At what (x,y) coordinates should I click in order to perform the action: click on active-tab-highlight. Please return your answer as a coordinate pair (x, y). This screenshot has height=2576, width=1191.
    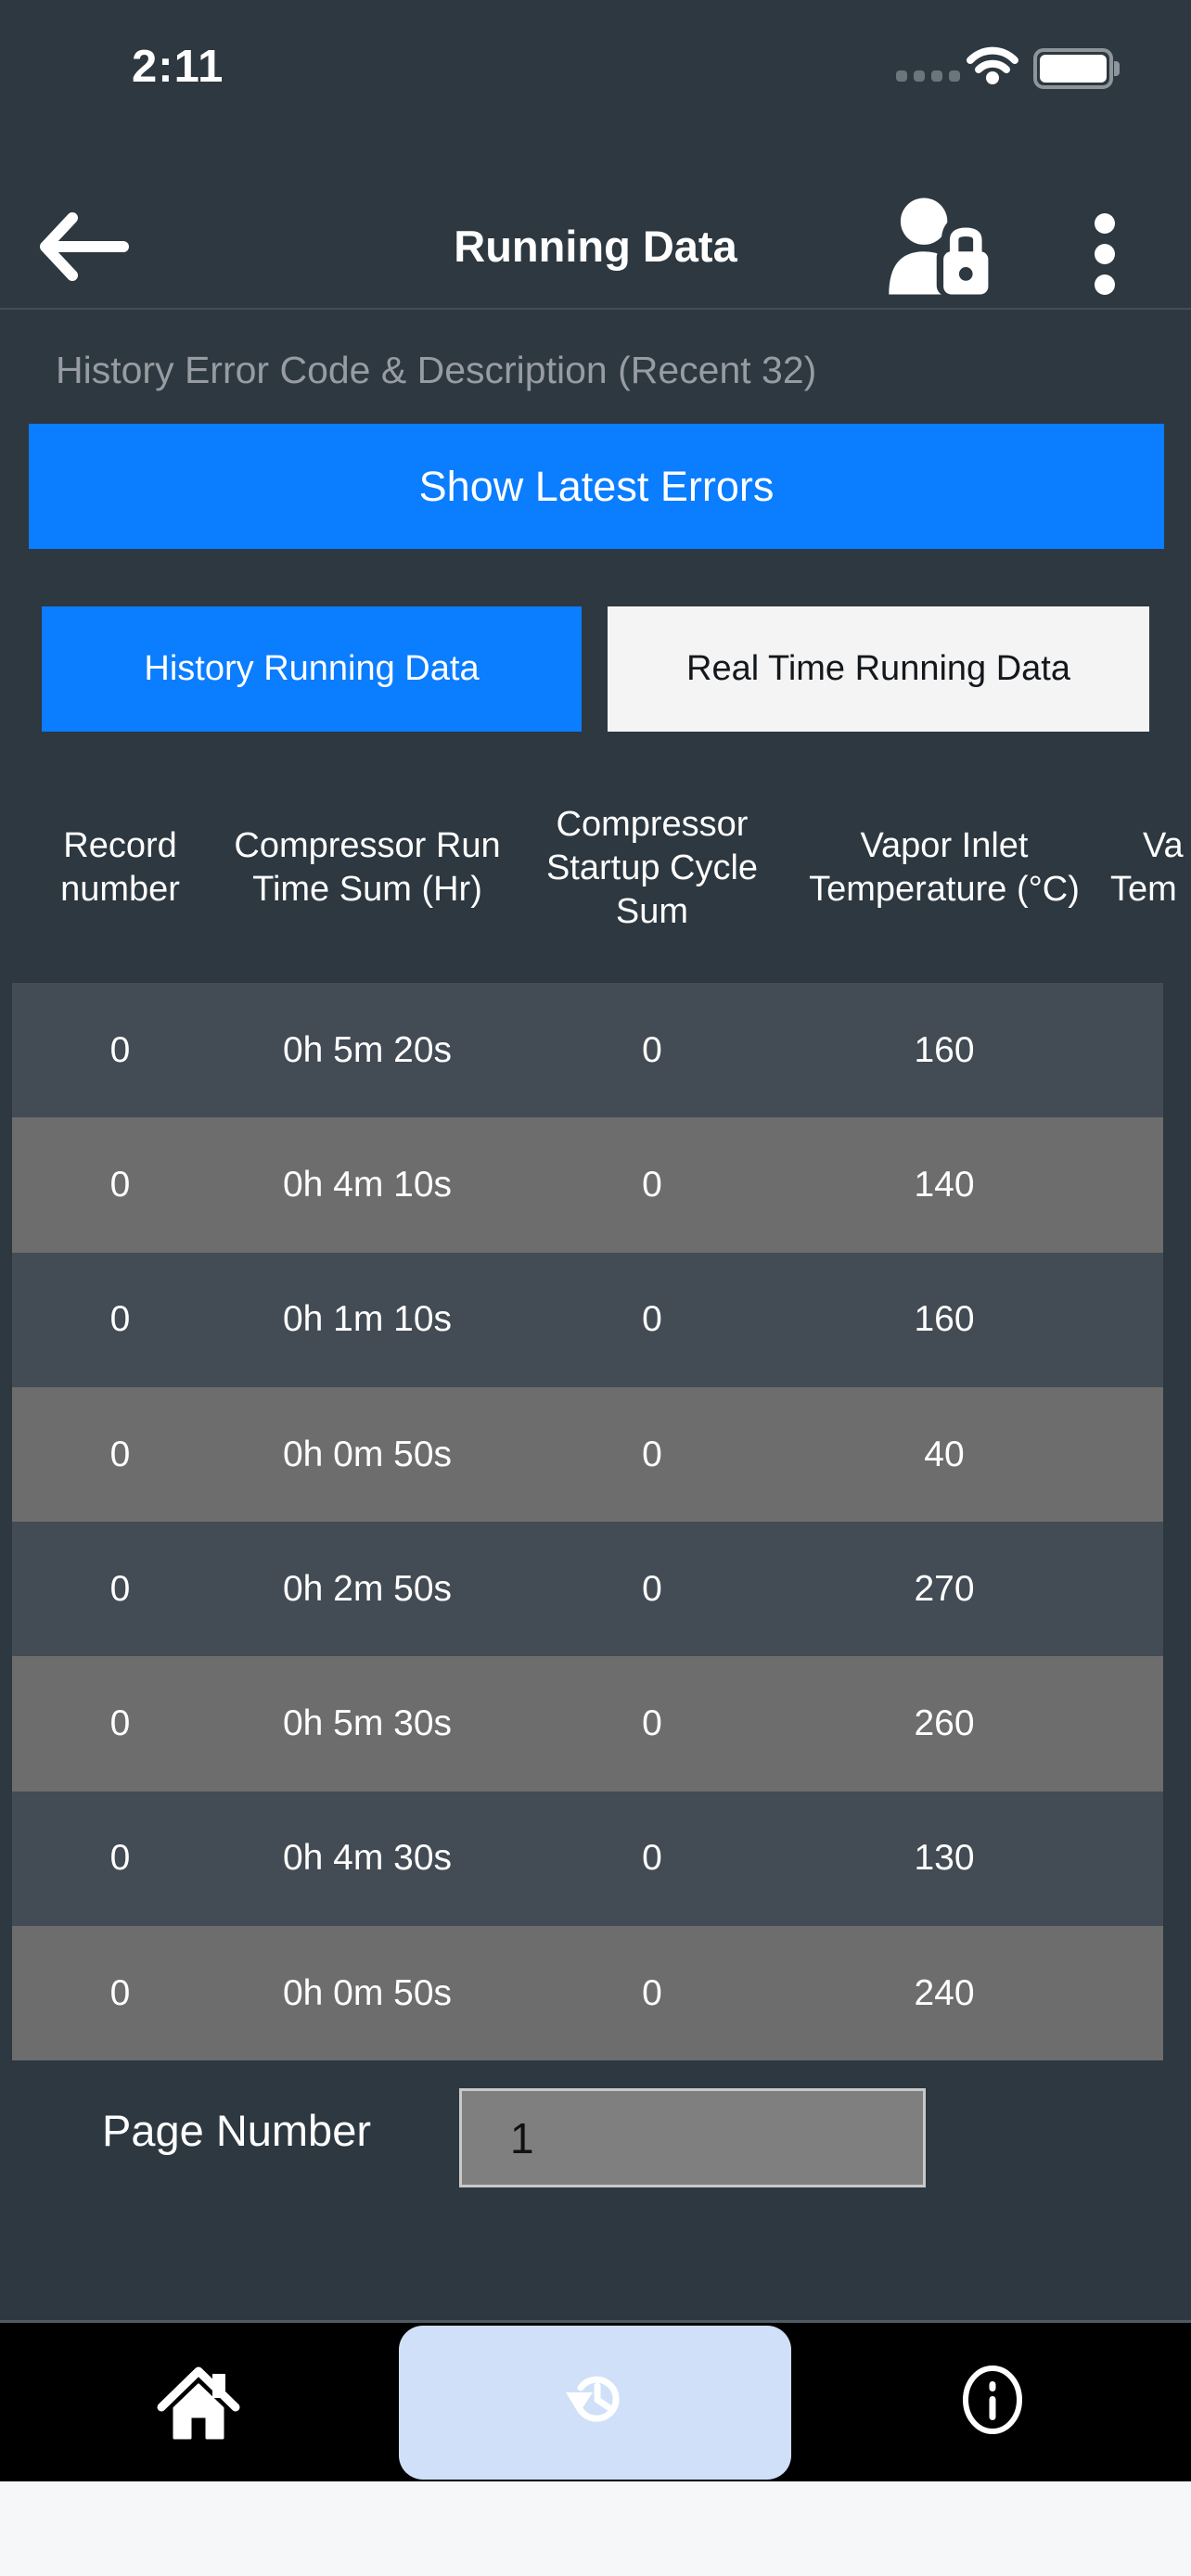
    Looking at the image, I should click on (595, 2403).